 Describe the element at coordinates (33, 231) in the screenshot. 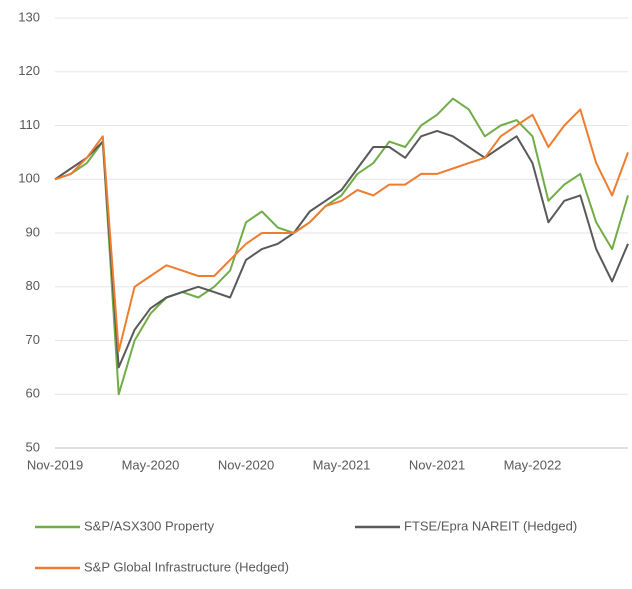

I see `y-tick-label: 90` at that location.